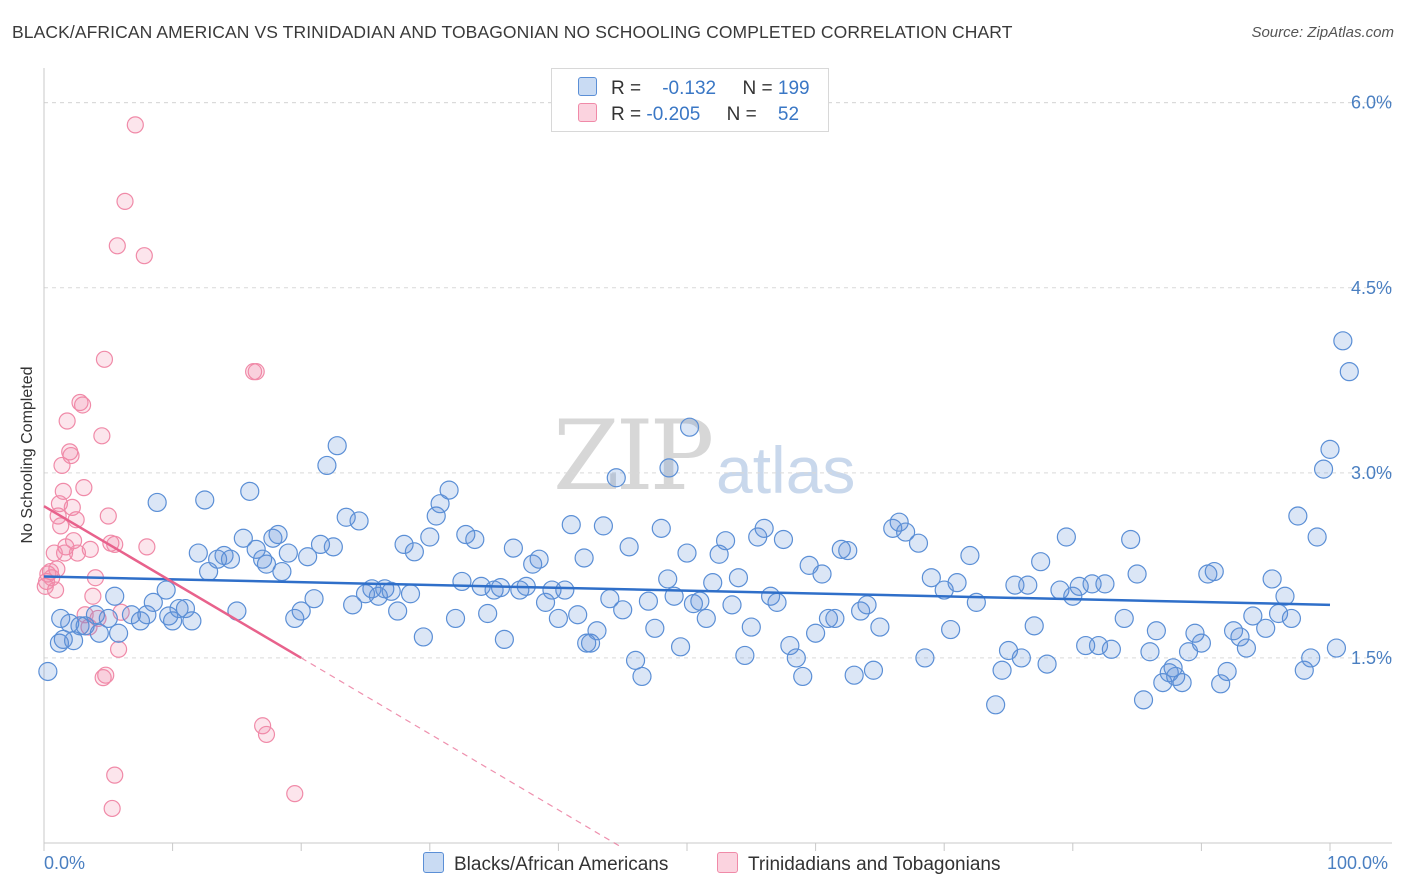 This screenshot has width=1406, height=892. I want to click on watermark-atlas: atlas, so click(786, 470).